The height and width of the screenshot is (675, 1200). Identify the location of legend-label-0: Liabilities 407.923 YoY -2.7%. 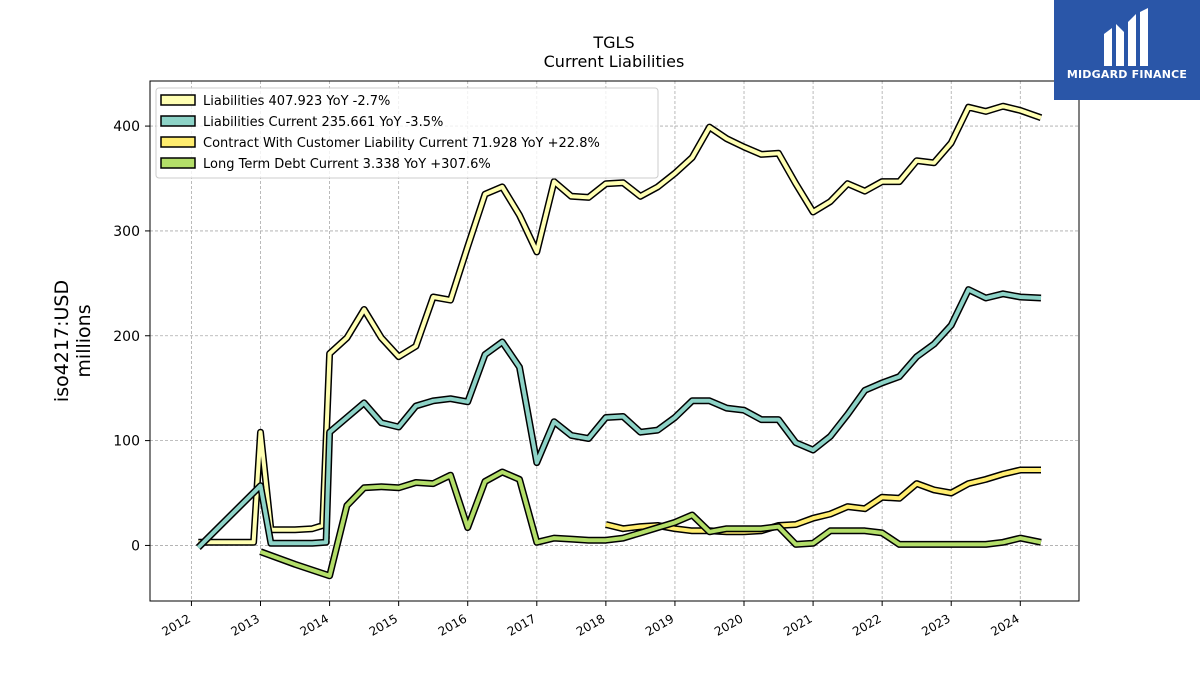
(296, 101).